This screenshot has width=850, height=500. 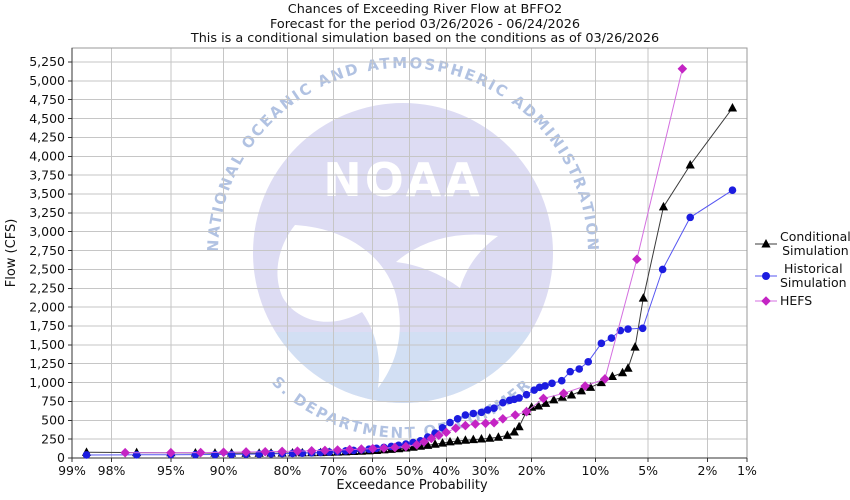 I want to click on legend-label-conditional-line2: Simulation, so click(x=815, y=250).